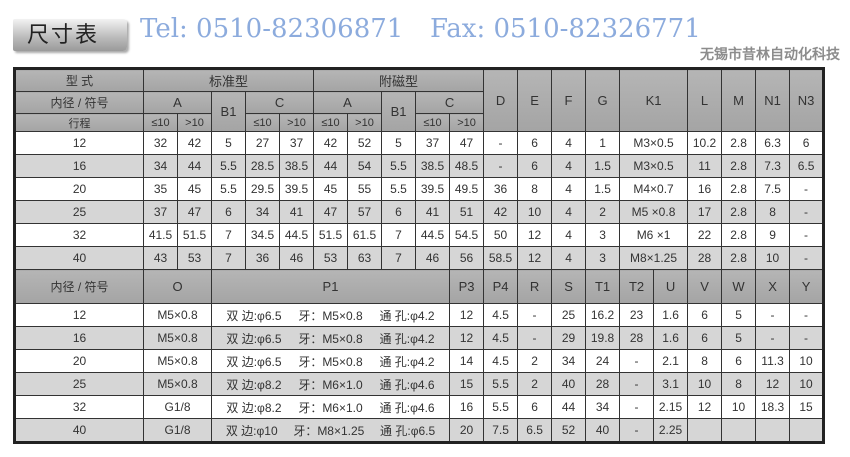 Image resolution: width=850 pixels, height=457 pixels. Describe the element at coordinates (654, 212) in the screenshot. I see `table-cell: M5 ×0.8` at that location.